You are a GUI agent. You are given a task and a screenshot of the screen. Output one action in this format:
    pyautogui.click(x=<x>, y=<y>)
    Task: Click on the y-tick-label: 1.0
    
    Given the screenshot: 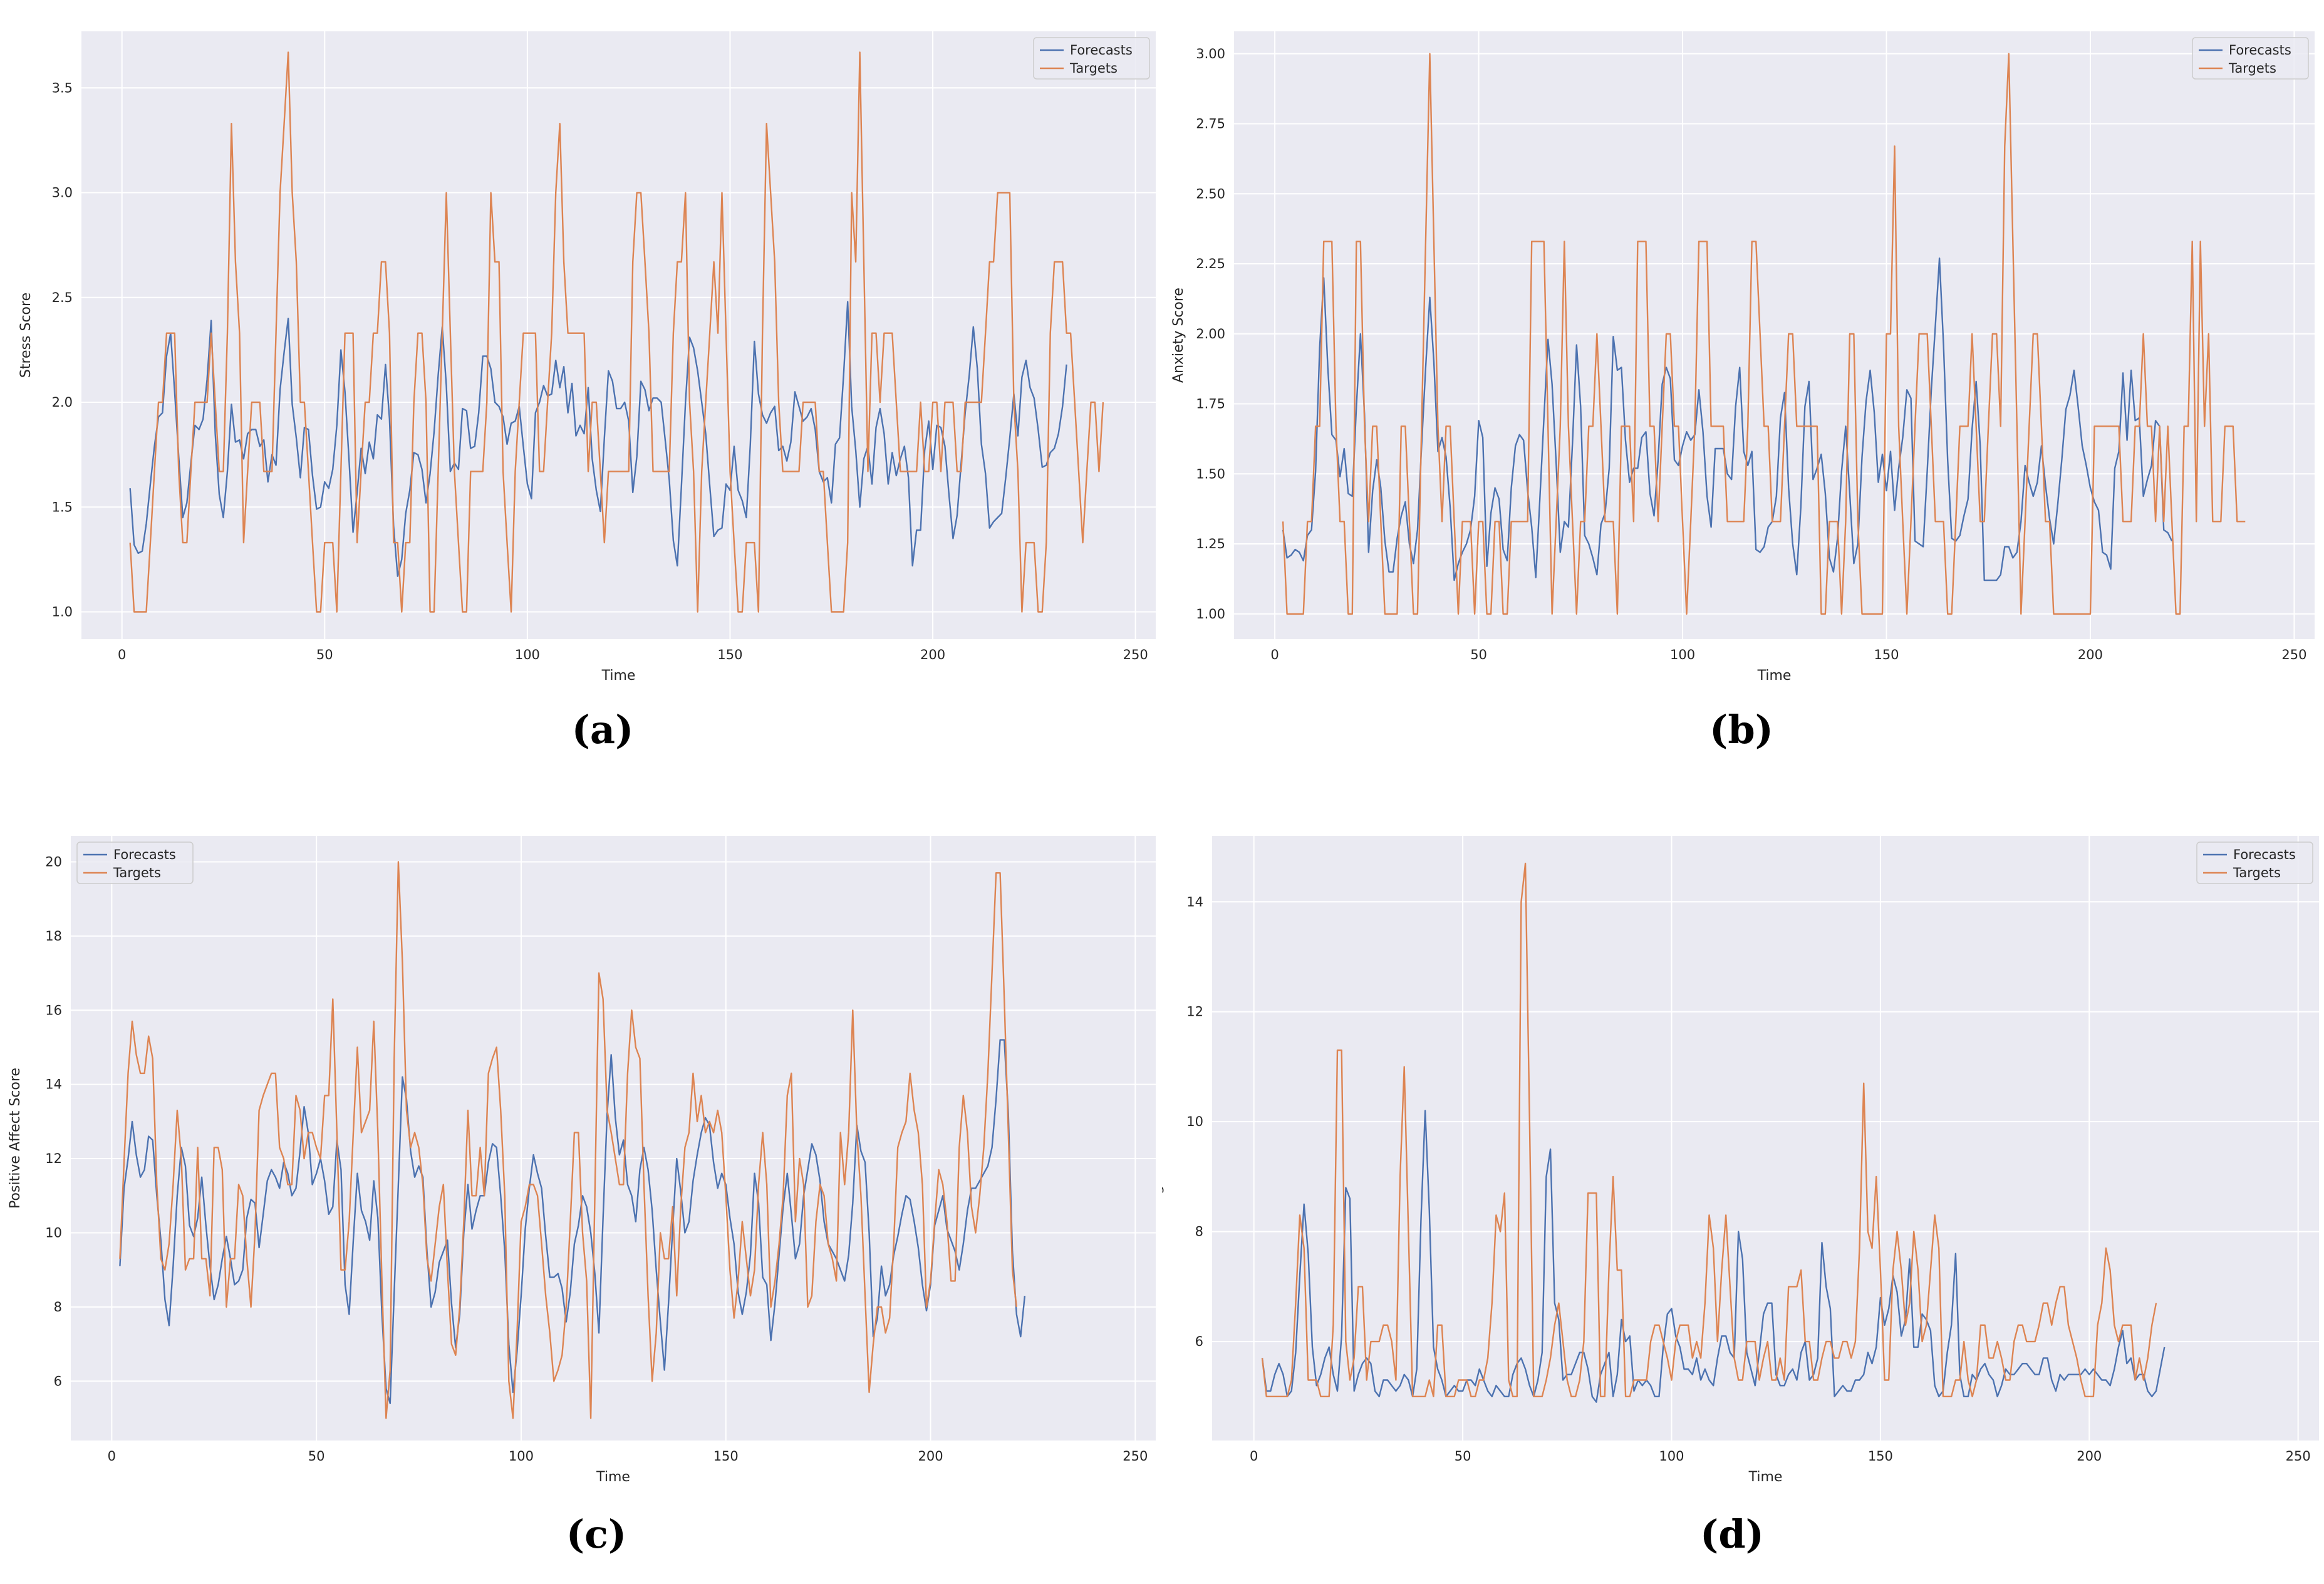 What is the action you would take?
    pyautogui.click(x=63, y=612)
    